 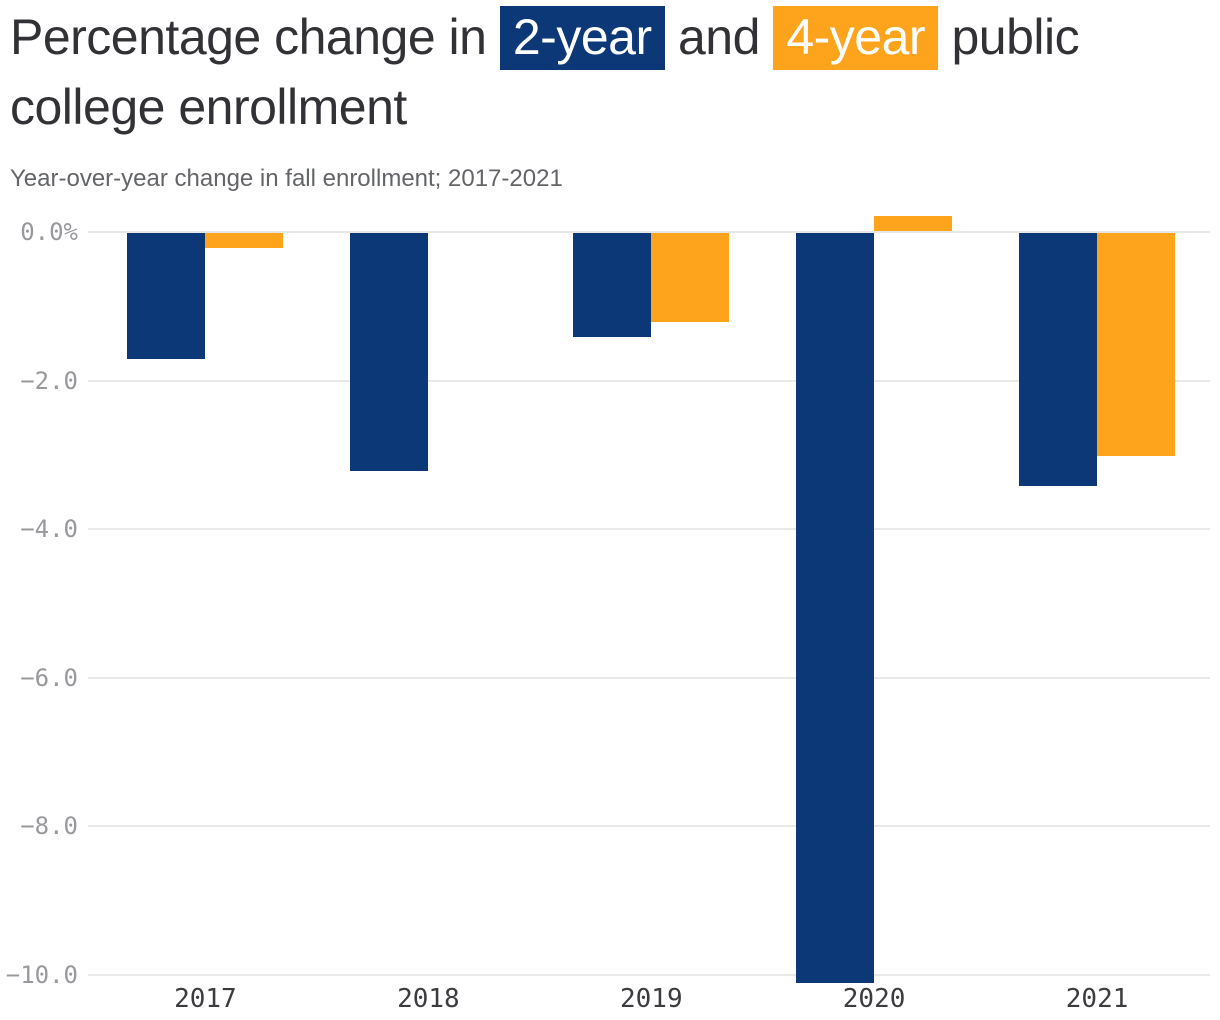 What do you see at coordinates (649, 529) in the screenshot?
I see `gridline--4` at bounding box center [649, 529].